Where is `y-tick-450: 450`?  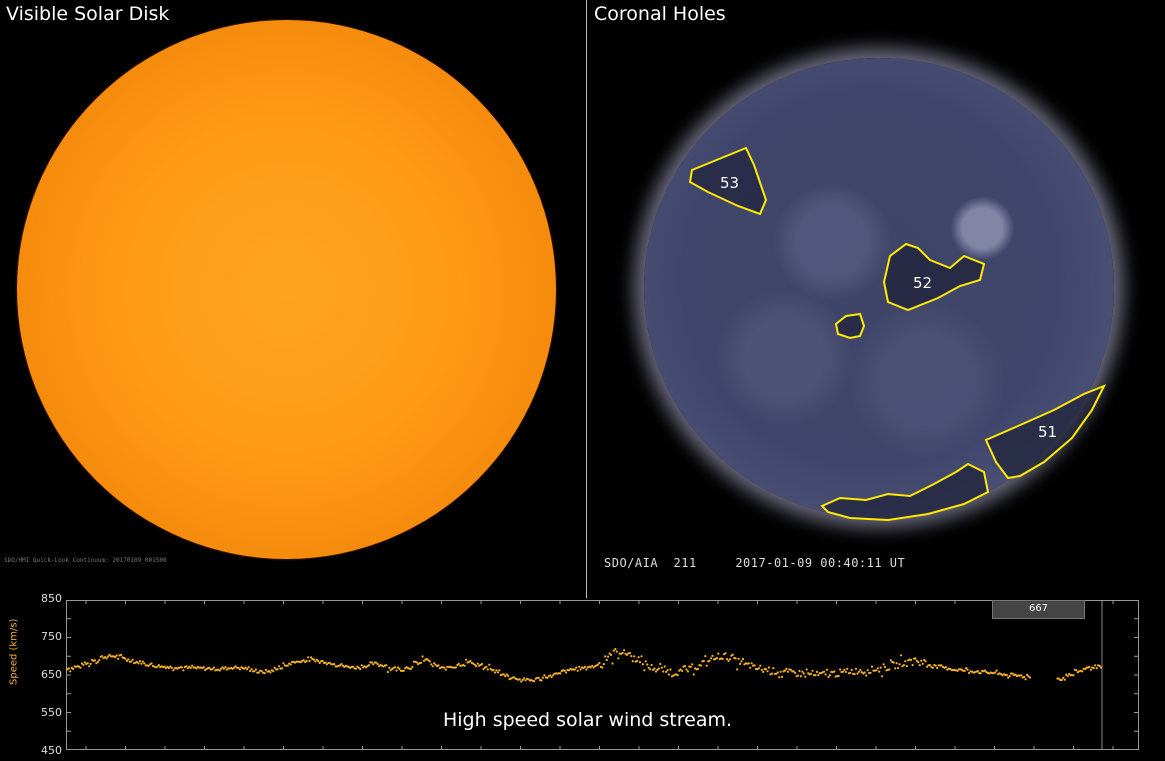
y-tick-450: 450 is located at coordinates (51, 750).